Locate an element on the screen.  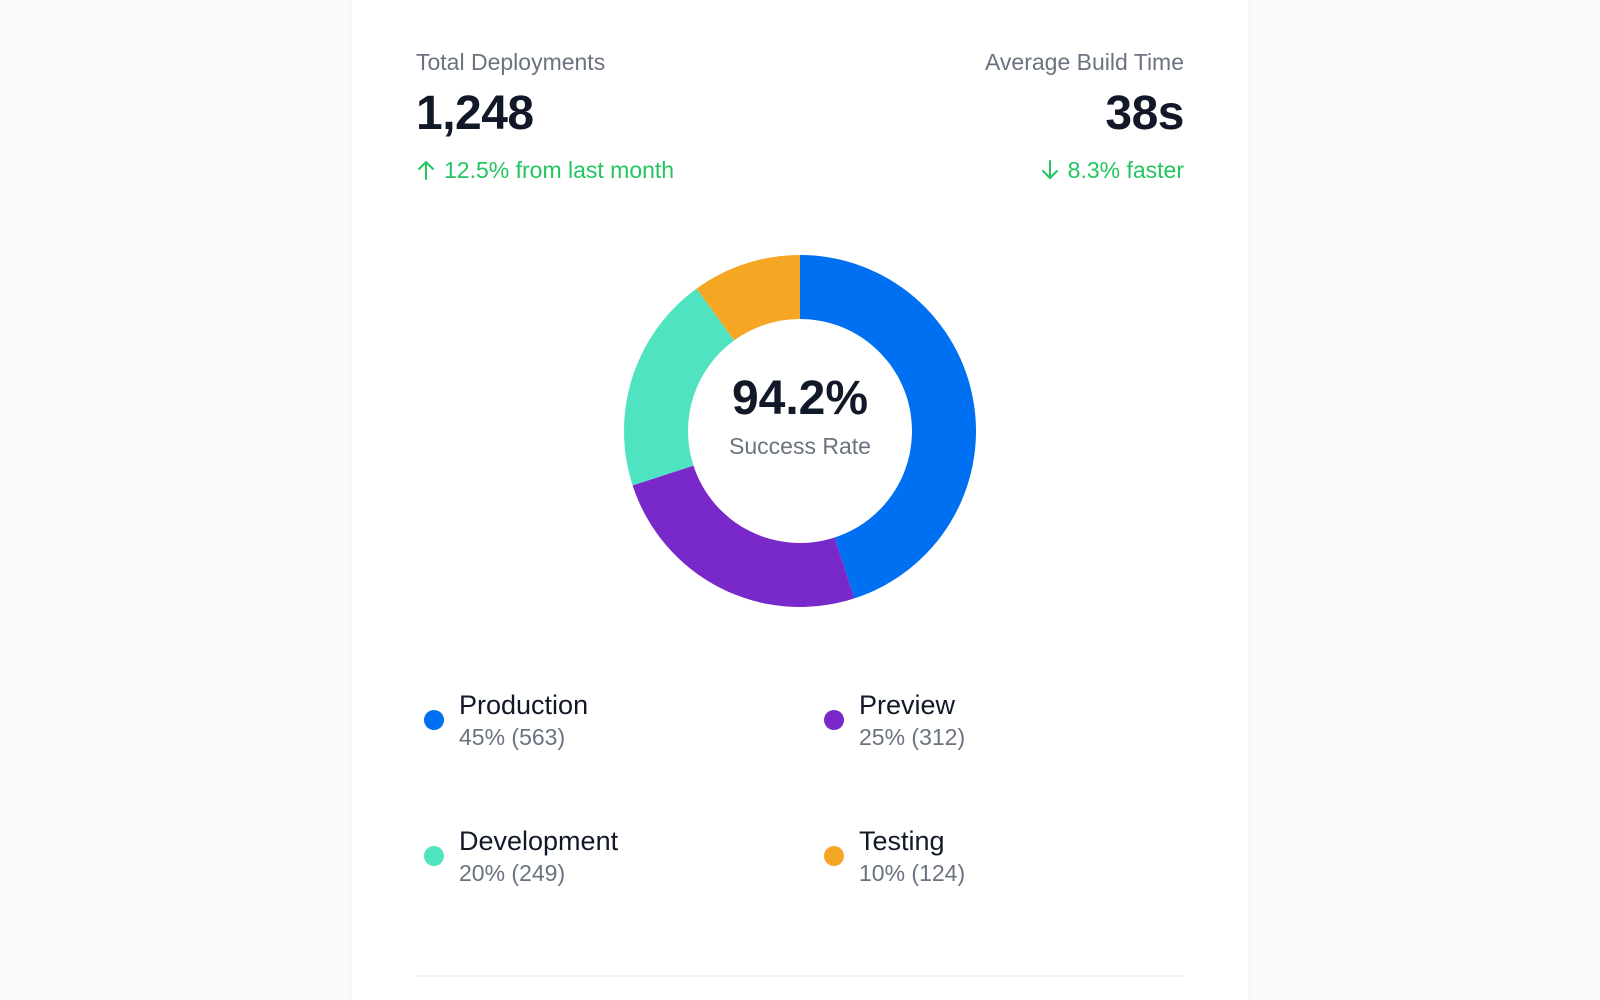
avg-build-time-stat: Average Build Time 38s 8.3% faster is located at coordinates (1084, 116).